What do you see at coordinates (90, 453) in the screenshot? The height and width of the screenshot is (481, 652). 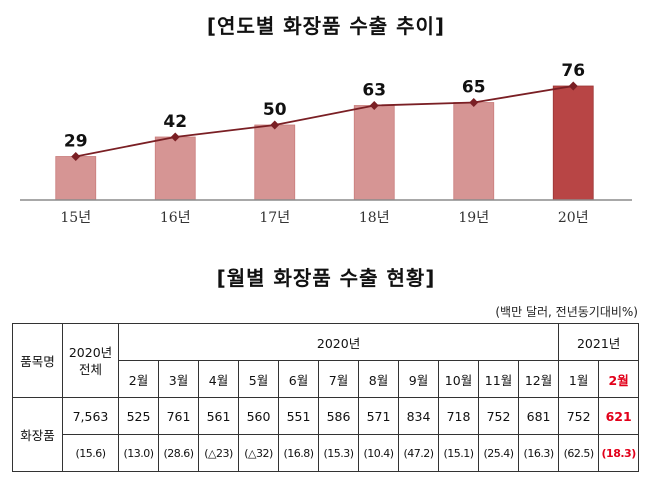 I see `growth-cell: (15.6)` at bounding box center [90, 453].